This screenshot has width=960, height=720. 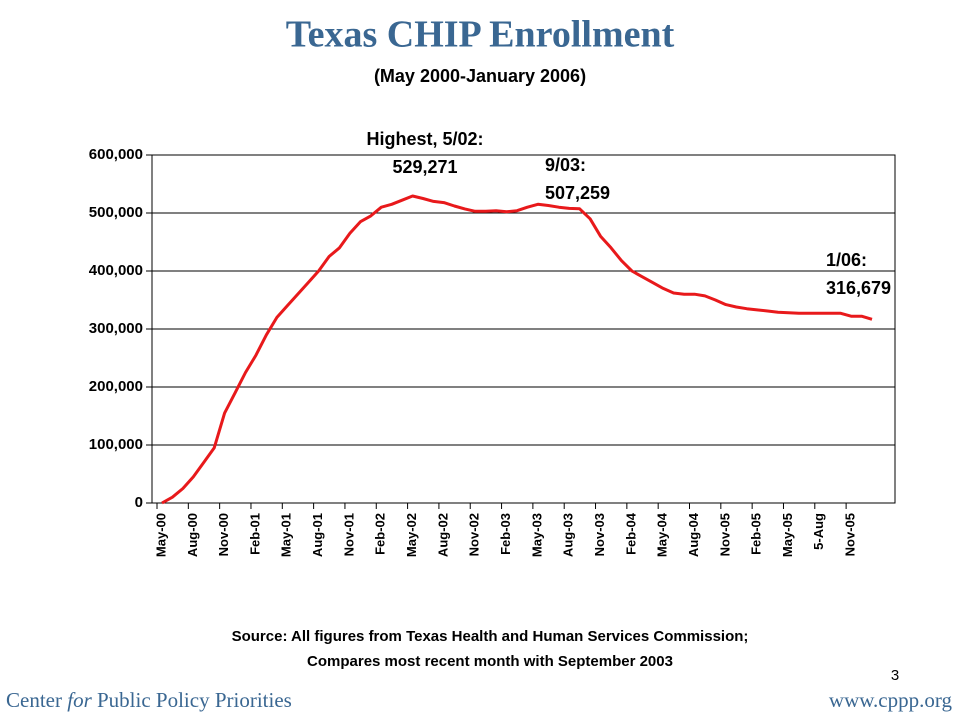 What do you see at coordinates (194, 700) in the screenshot?
I see `footer-text: Public Policy Priorities` at bounding box center [194, 700].